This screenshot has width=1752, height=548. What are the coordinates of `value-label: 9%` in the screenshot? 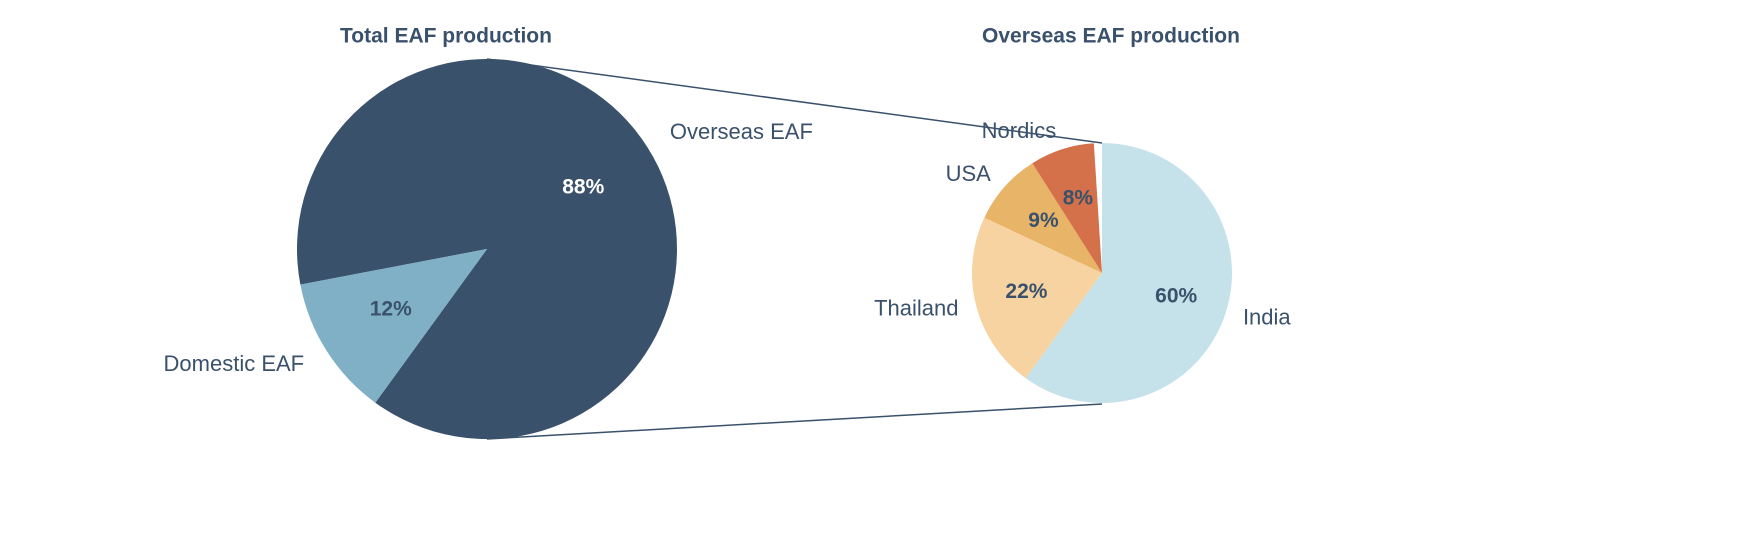 It's located at (1043, 220).